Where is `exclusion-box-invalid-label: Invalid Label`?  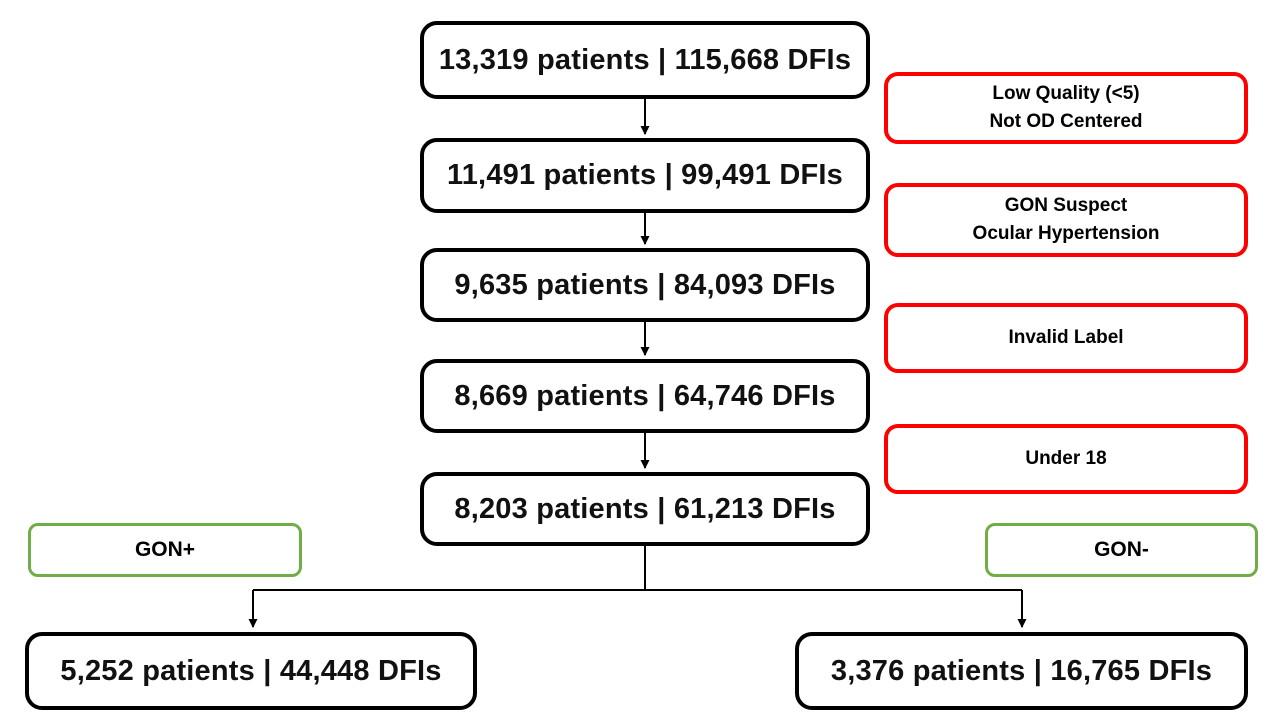 exclusion-box-invalid-label: Invalid Label is located at coordinates (1066, 338).